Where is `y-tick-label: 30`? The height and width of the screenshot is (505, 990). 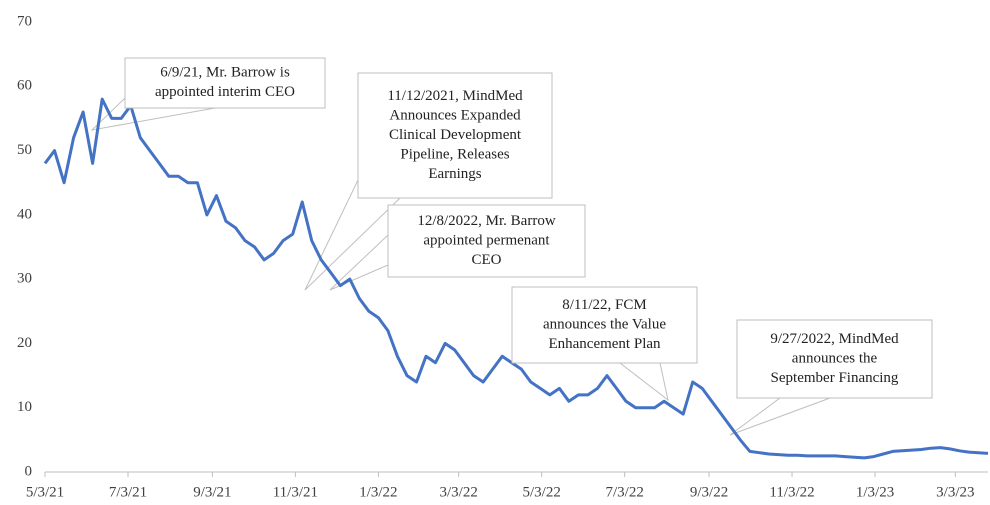
y-tick-label: 30 is located at coordinates (24, 279).